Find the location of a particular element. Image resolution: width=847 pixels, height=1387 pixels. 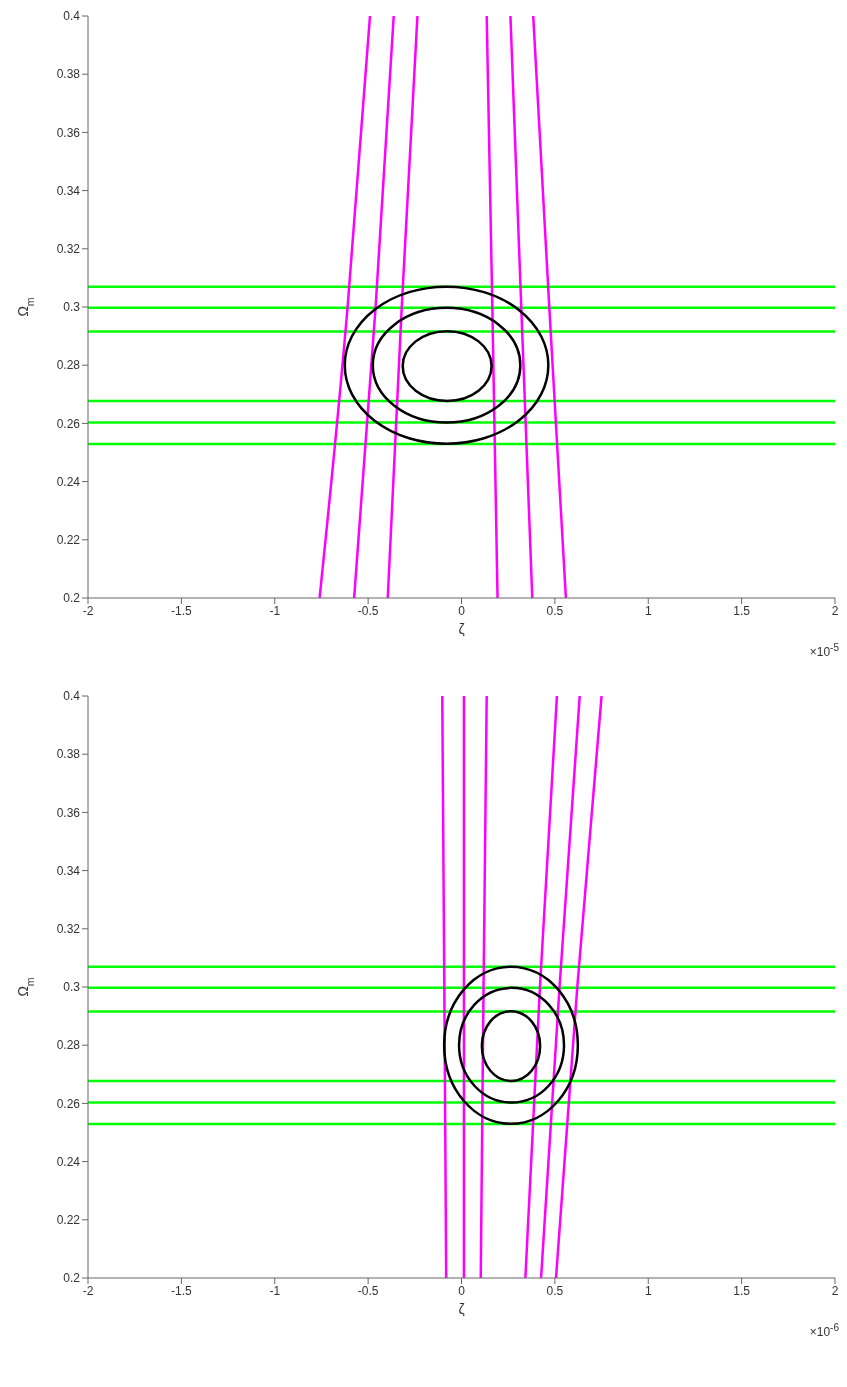

text: ×10$^{-5}$ is located at coordinates (824, 650).